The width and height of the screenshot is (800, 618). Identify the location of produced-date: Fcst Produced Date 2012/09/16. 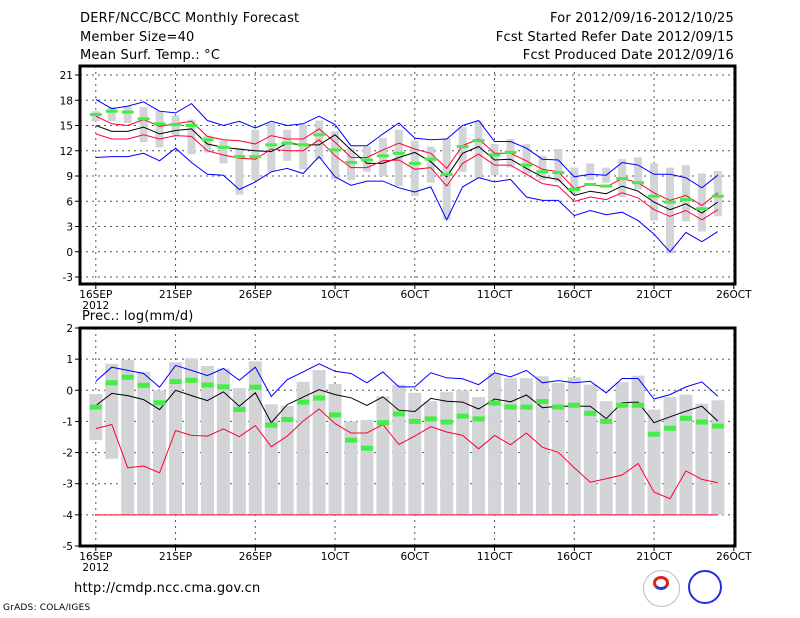
(628, 55).